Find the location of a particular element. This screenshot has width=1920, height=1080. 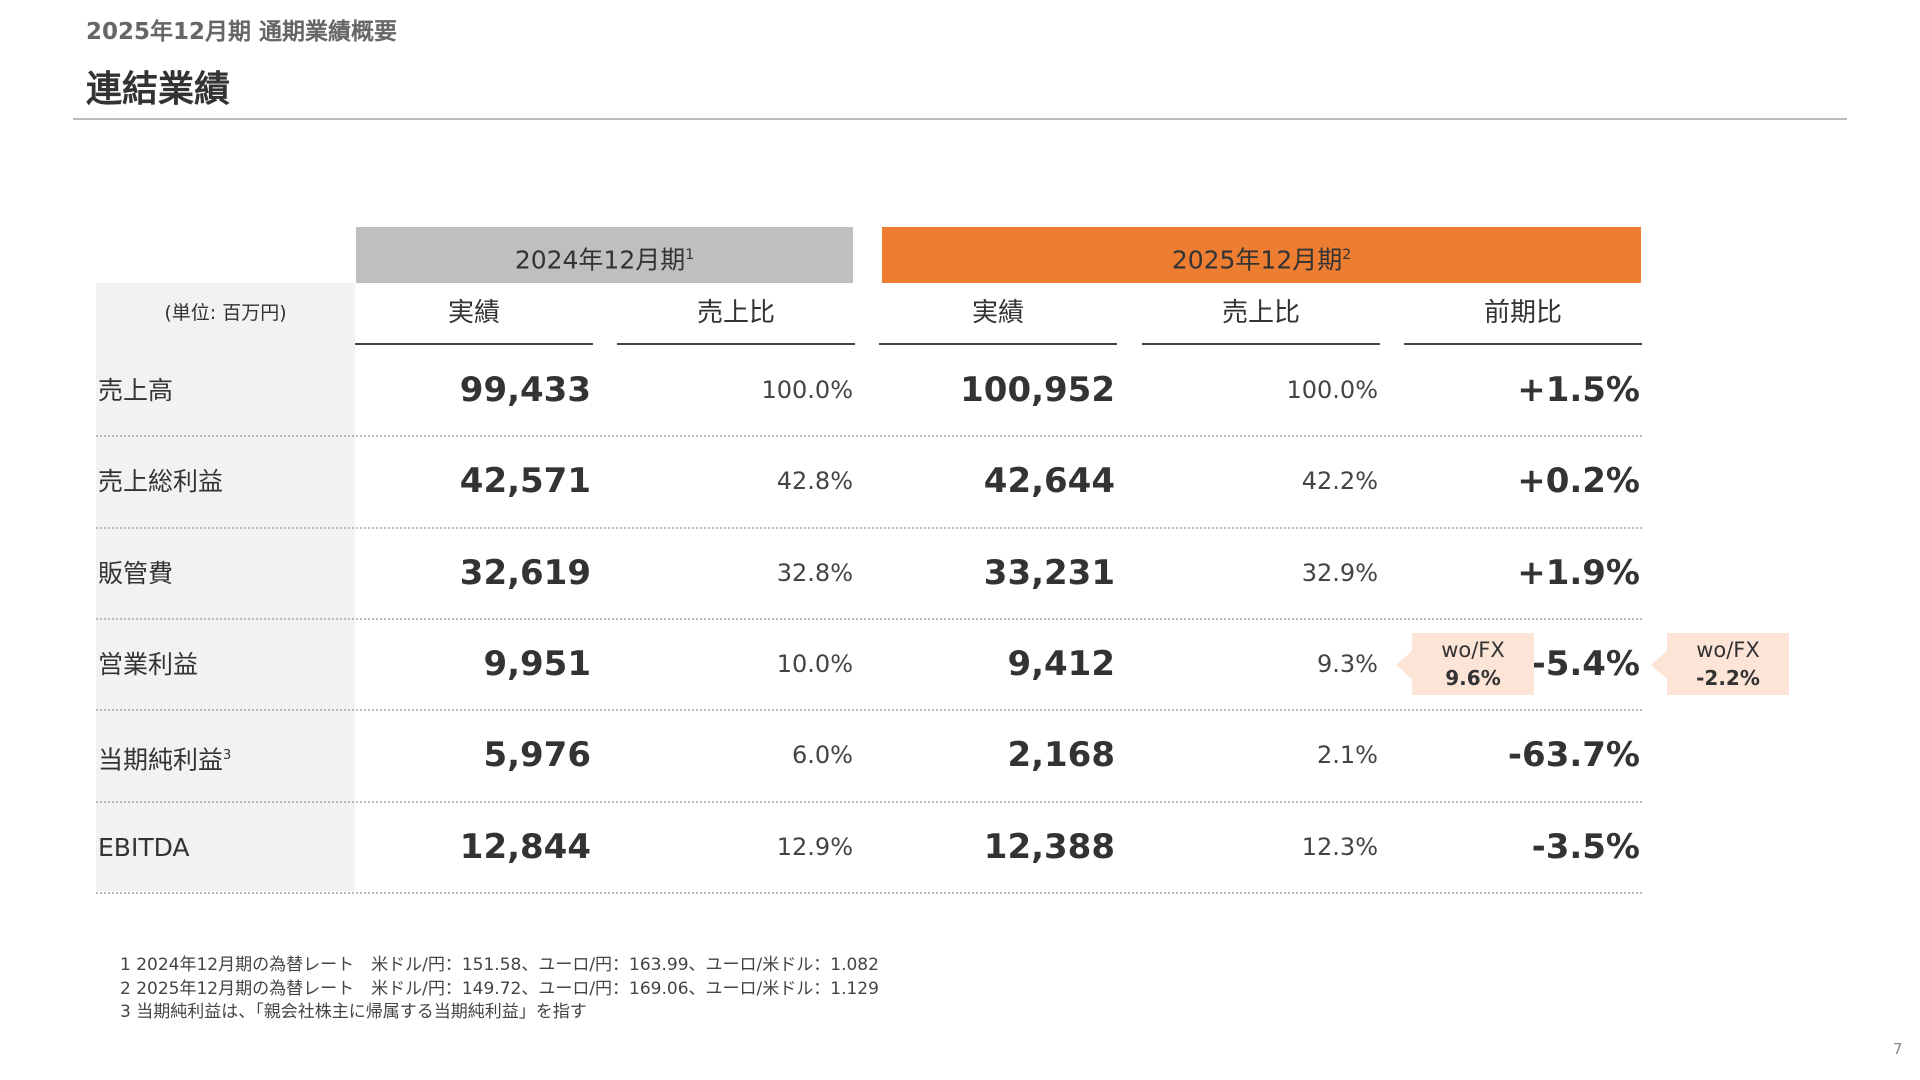

row-label: 当期純利益3 is located at coordinates (164, 755).